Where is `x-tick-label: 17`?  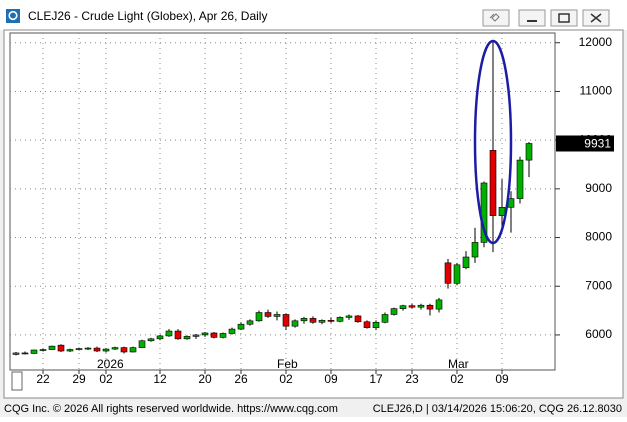 x-tick-label: 17 is located at coordinates (376, 379).